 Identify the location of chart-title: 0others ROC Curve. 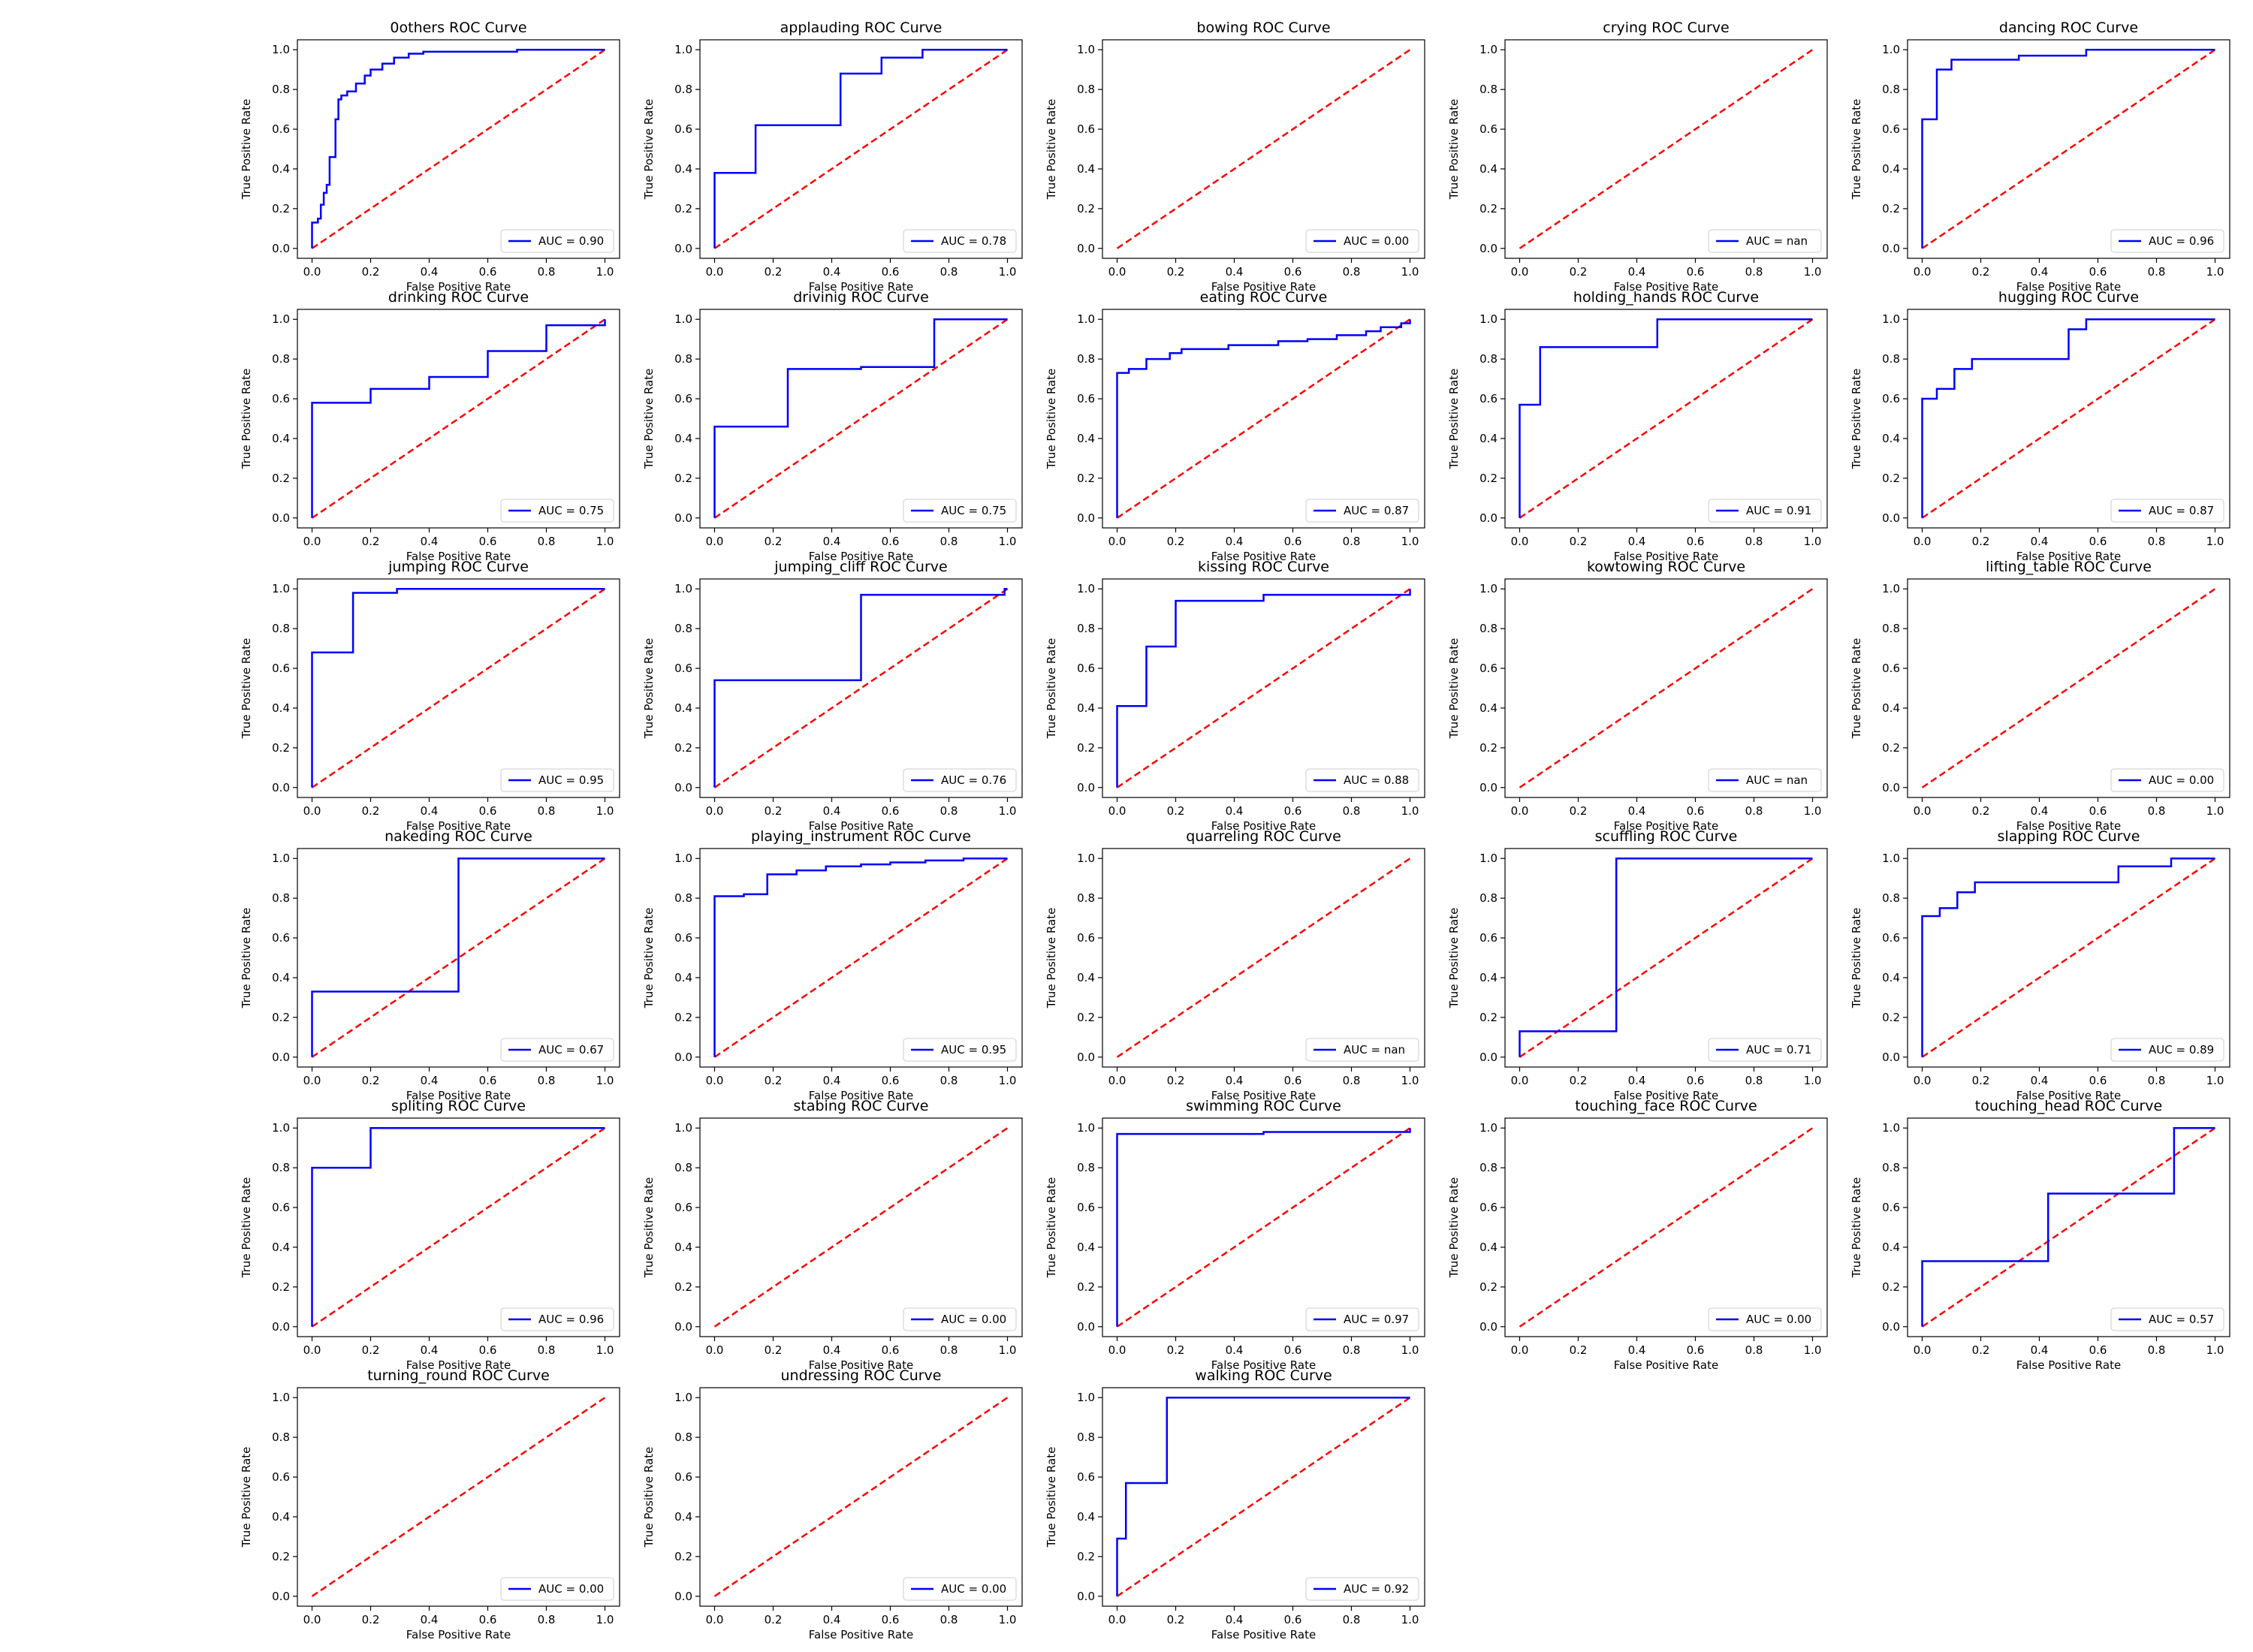
(458, 28).